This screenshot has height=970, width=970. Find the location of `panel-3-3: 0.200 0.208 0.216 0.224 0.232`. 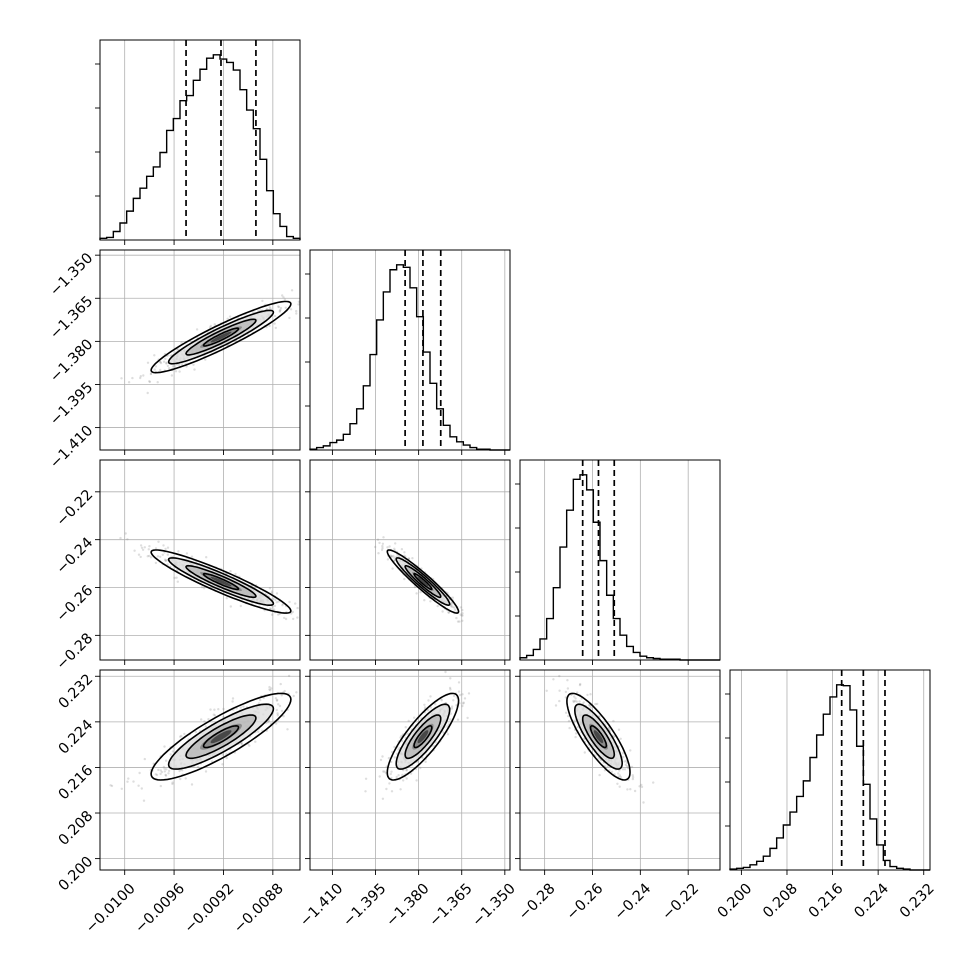

panel-3-3: 0.200 0.208 0.216 0.224 0.232 is located at coordinates (826, 795).